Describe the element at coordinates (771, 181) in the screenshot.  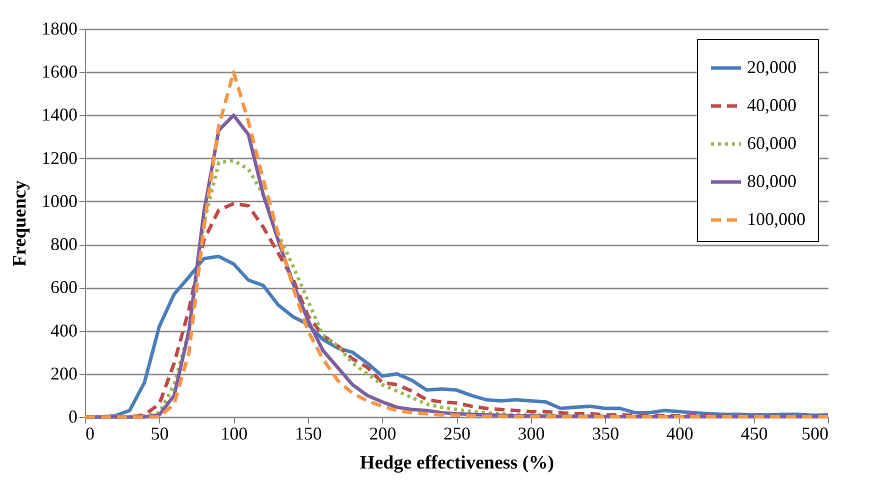
I see `legend-label: 80,000` at that location.